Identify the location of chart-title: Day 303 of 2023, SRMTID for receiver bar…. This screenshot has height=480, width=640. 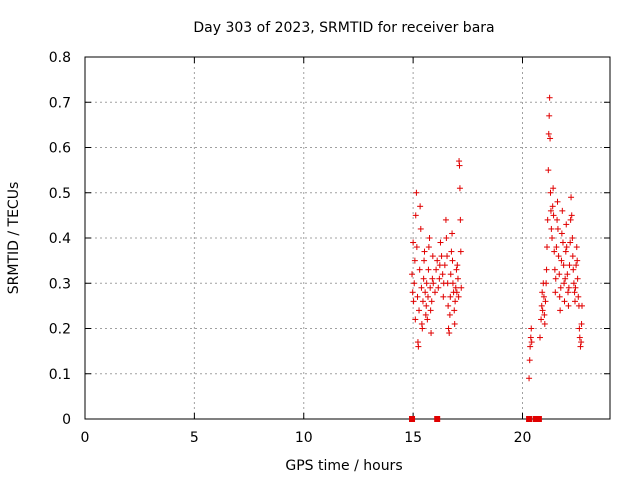
(343, 28).